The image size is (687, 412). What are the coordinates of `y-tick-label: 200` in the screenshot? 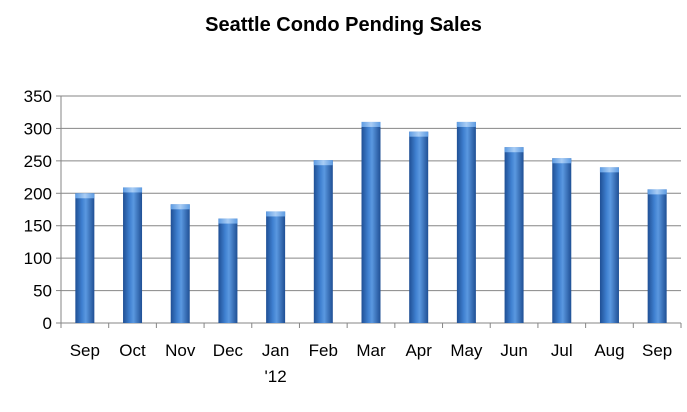 It's located at (38, 193).